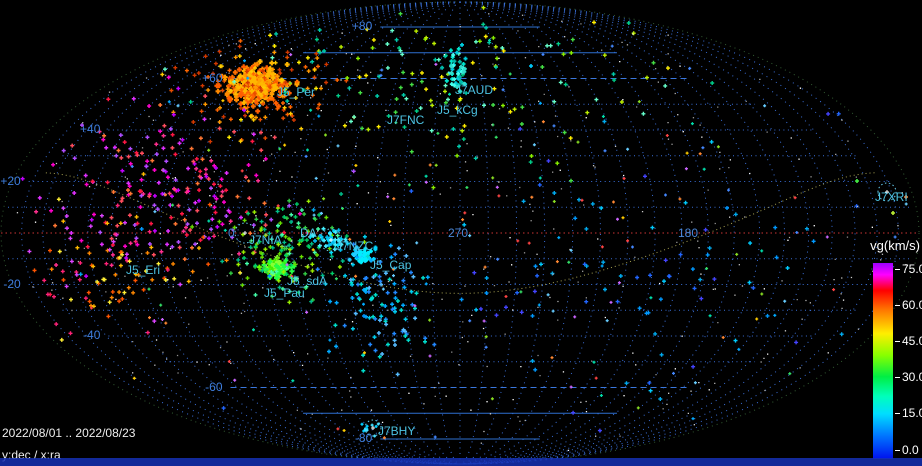 Image resolution: width=922 pixels, height=466 pixels. Describe the element at coordinates (912, 305) in the screenshot. I see `colorbar-tick-label: 60.0` at that location.